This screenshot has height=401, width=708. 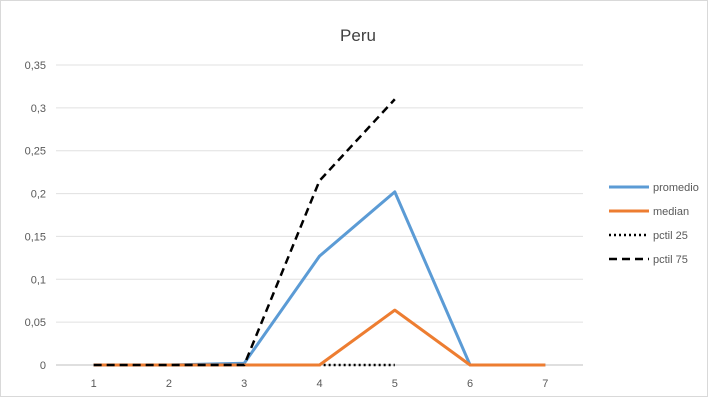 What do you see at coordinates (670, 236) in the screenshot?
I see `legend-label: pctil 25` at bounding box center [670, 236].